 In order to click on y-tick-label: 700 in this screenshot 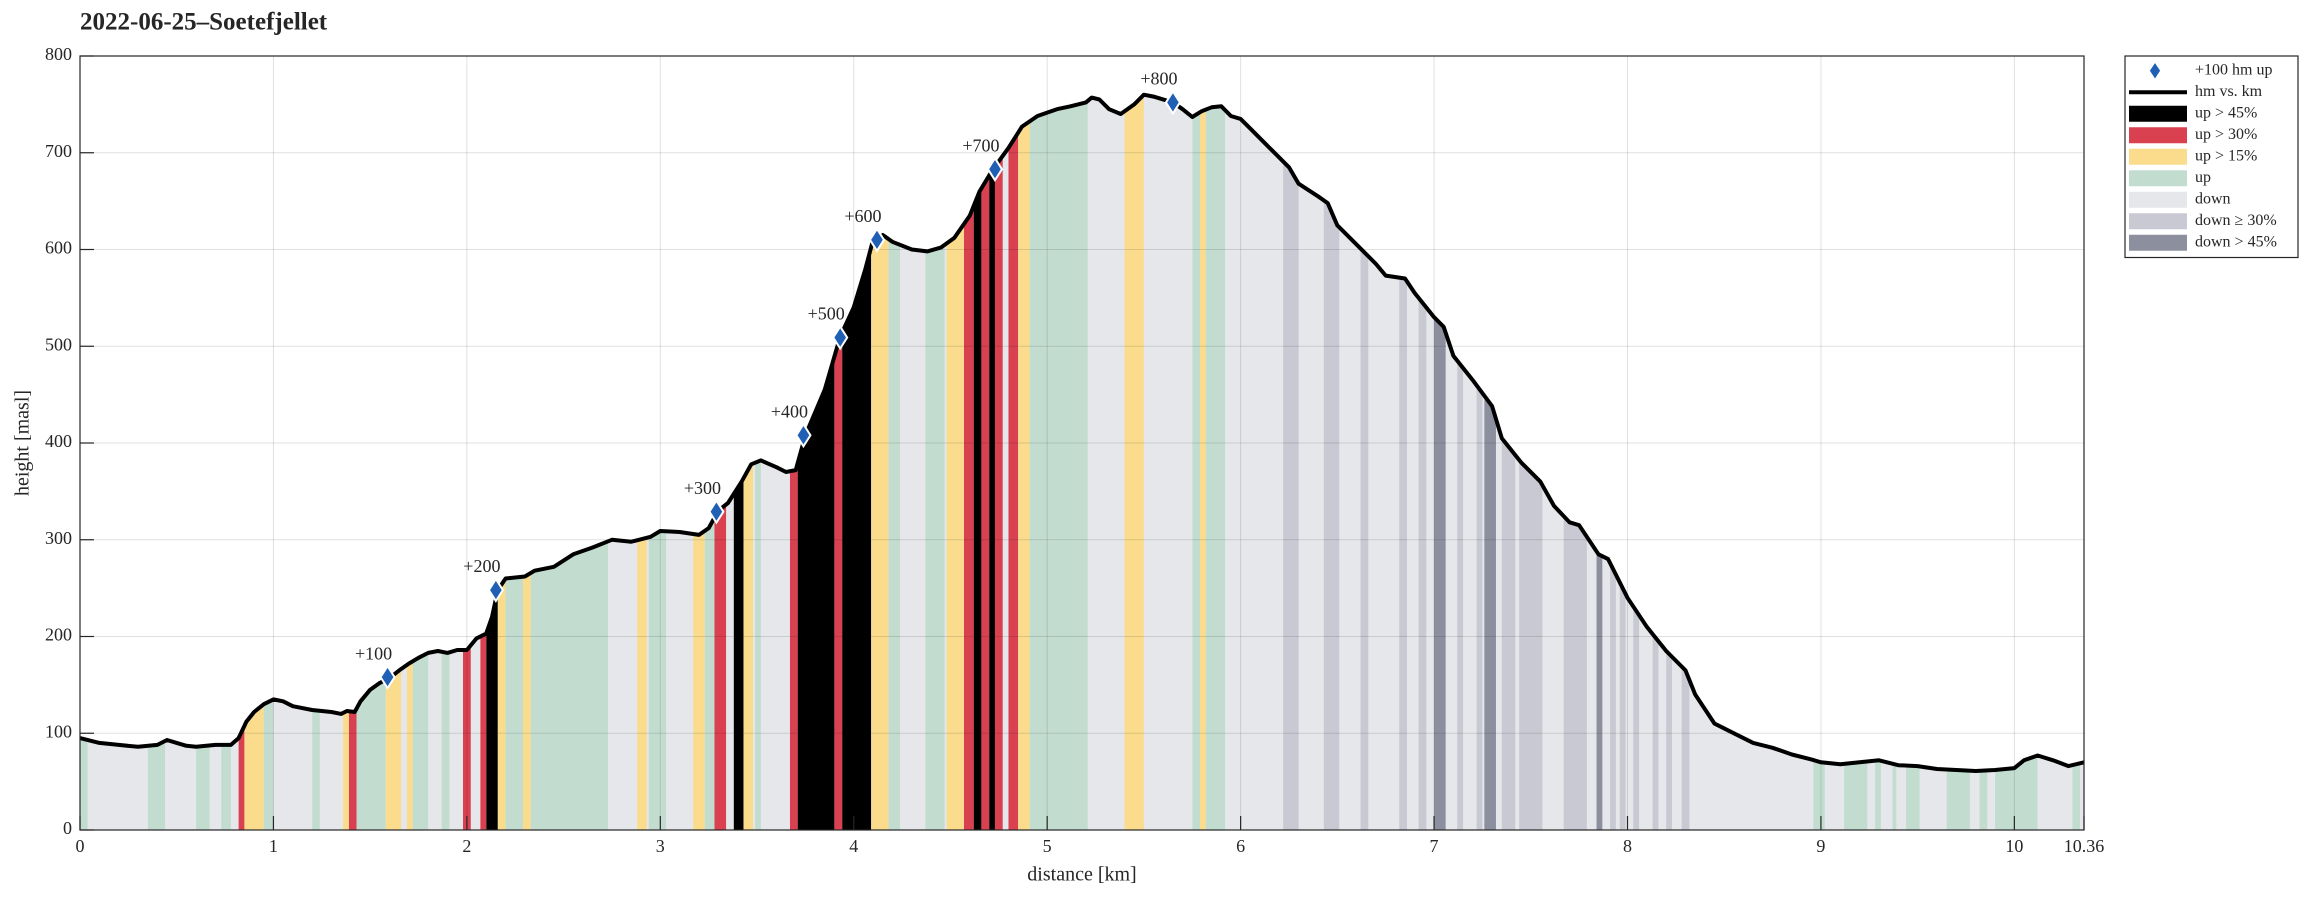, I will do `click(58, 151)`.